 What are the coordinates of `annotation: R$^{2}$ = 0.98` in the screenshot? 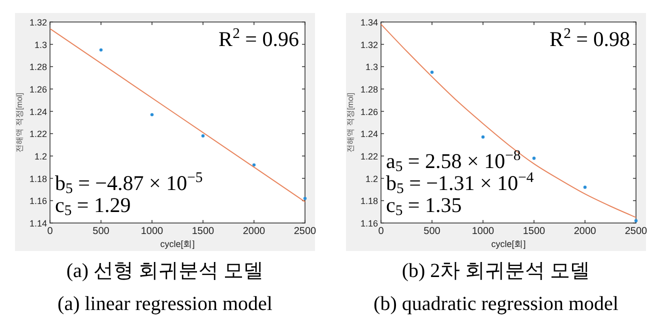 It's located at (590, 38).